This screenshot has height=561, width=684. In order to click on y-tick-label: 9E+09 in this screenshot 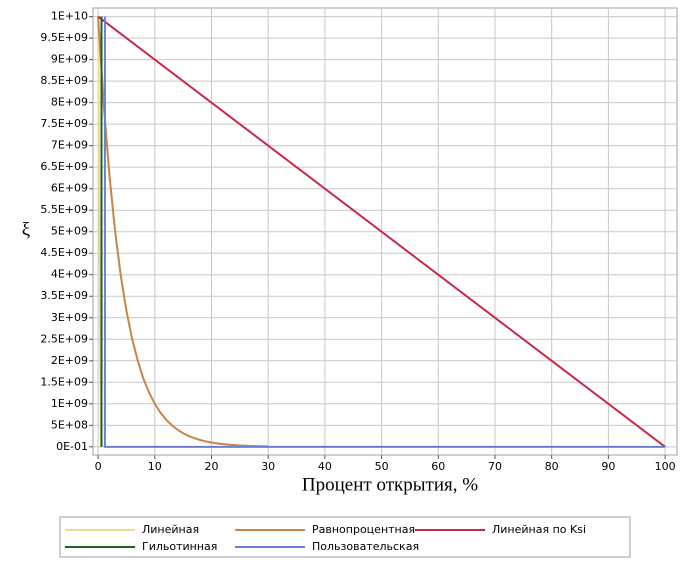, I will do `click(69, 59)`.